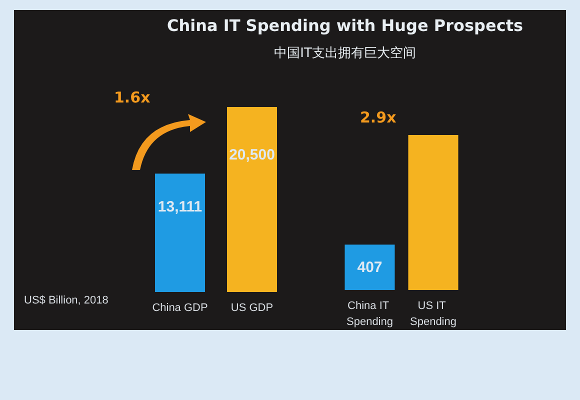  Describe the element at coordinates (252, 308) in the screenshot. I see `x-tick-label: US GDP` at that location.